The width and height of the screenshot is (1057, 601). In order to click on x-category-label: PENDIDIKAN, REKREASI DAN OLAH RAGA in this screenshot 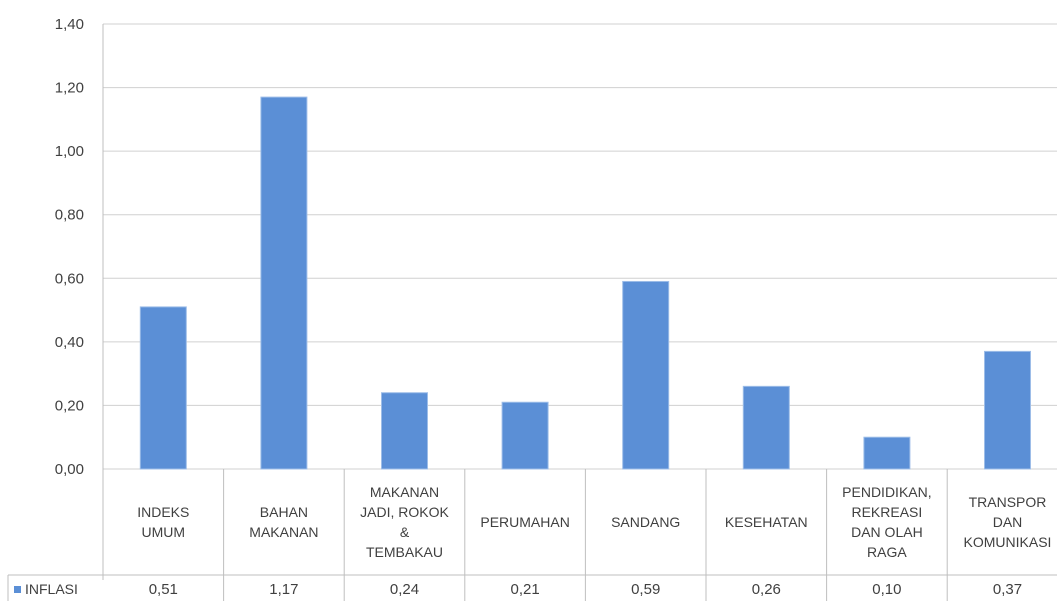, I will do `click(886, 522)`.